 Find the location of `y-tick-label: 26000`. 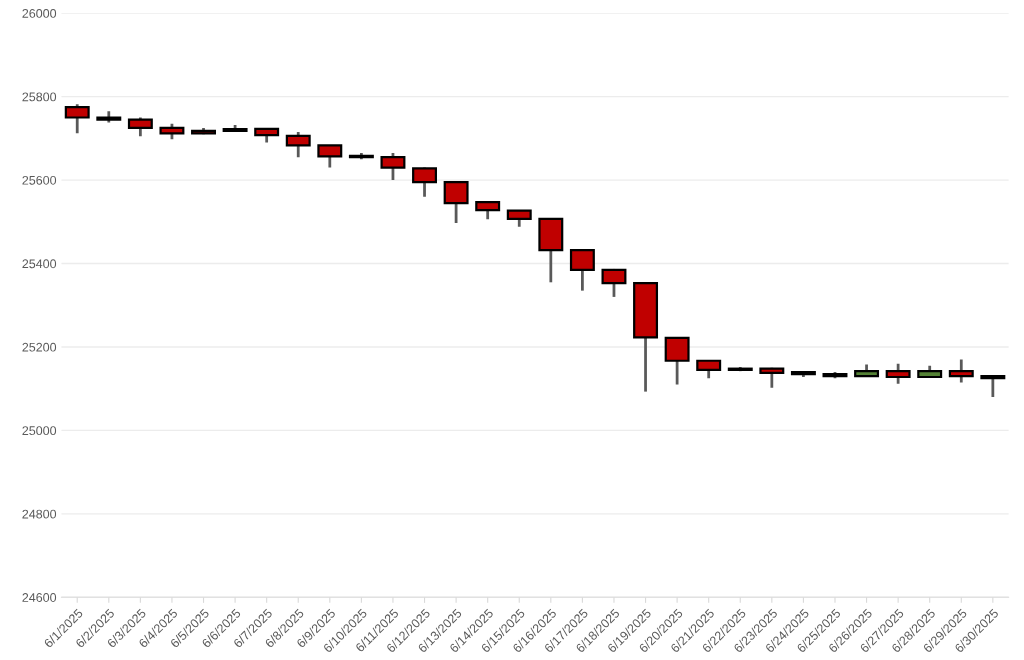

y-tick-label: 26000 is located at coordinates (39, 13).